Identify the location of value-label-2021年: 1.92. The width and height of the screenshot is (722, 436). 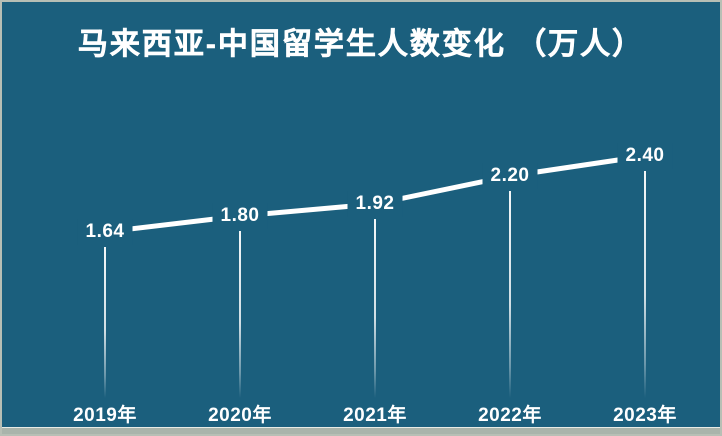
(375, 204).